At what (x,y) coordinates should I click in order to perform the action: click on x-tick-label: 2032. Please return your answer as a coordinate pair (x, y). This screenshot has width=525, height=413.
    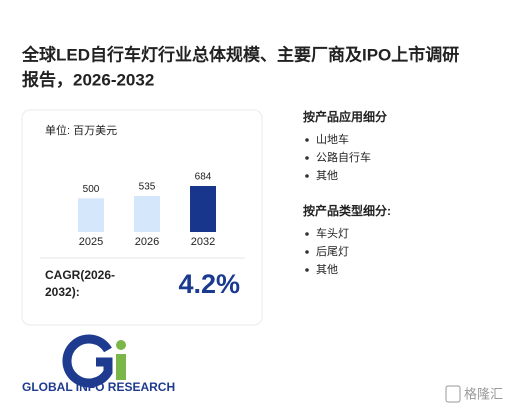
    Looking at the image, I should click on (203, 242).